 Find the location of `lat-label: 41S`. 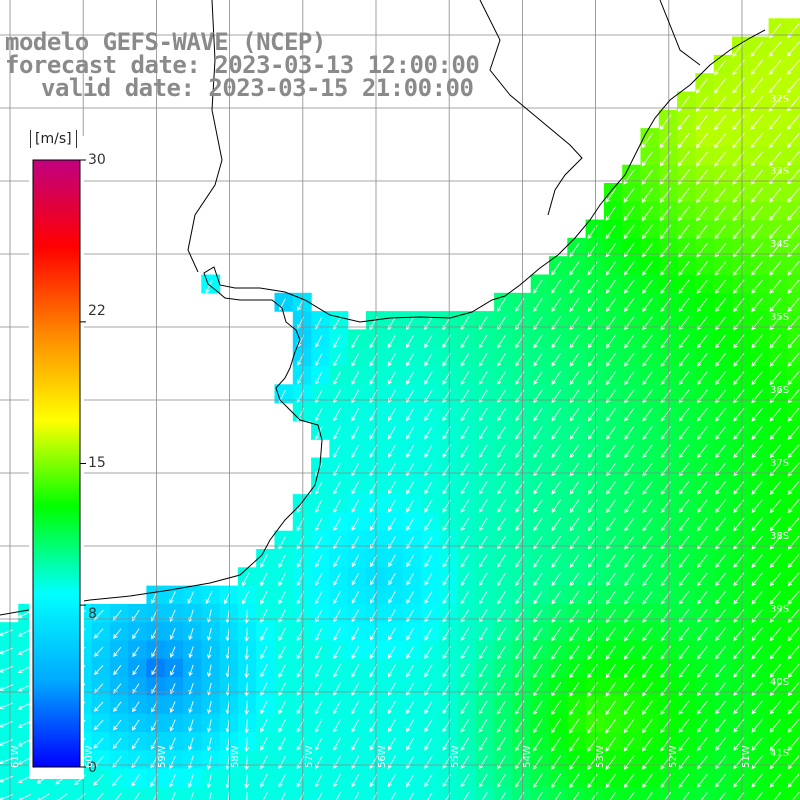

lat-label: 41S is located at coordinates (780, 753).